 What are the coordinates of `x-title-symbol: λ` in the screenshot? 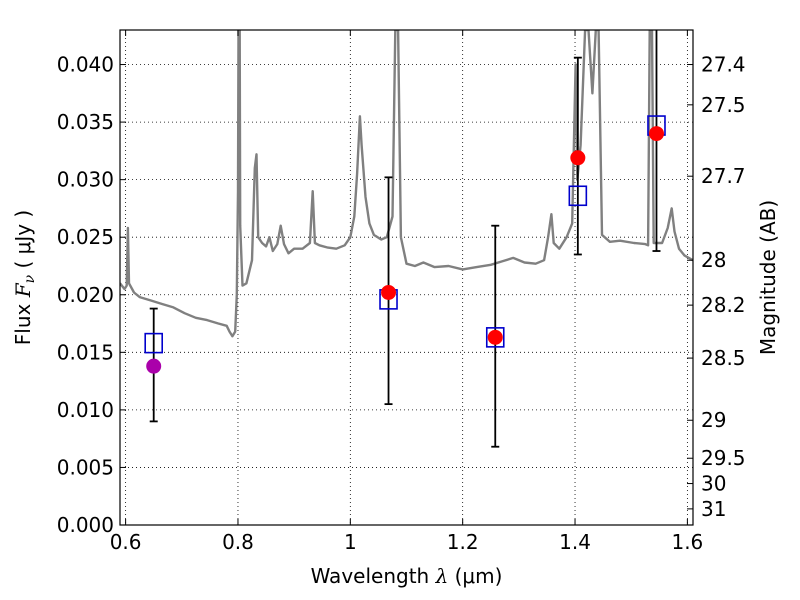 It's located at (442, 576).